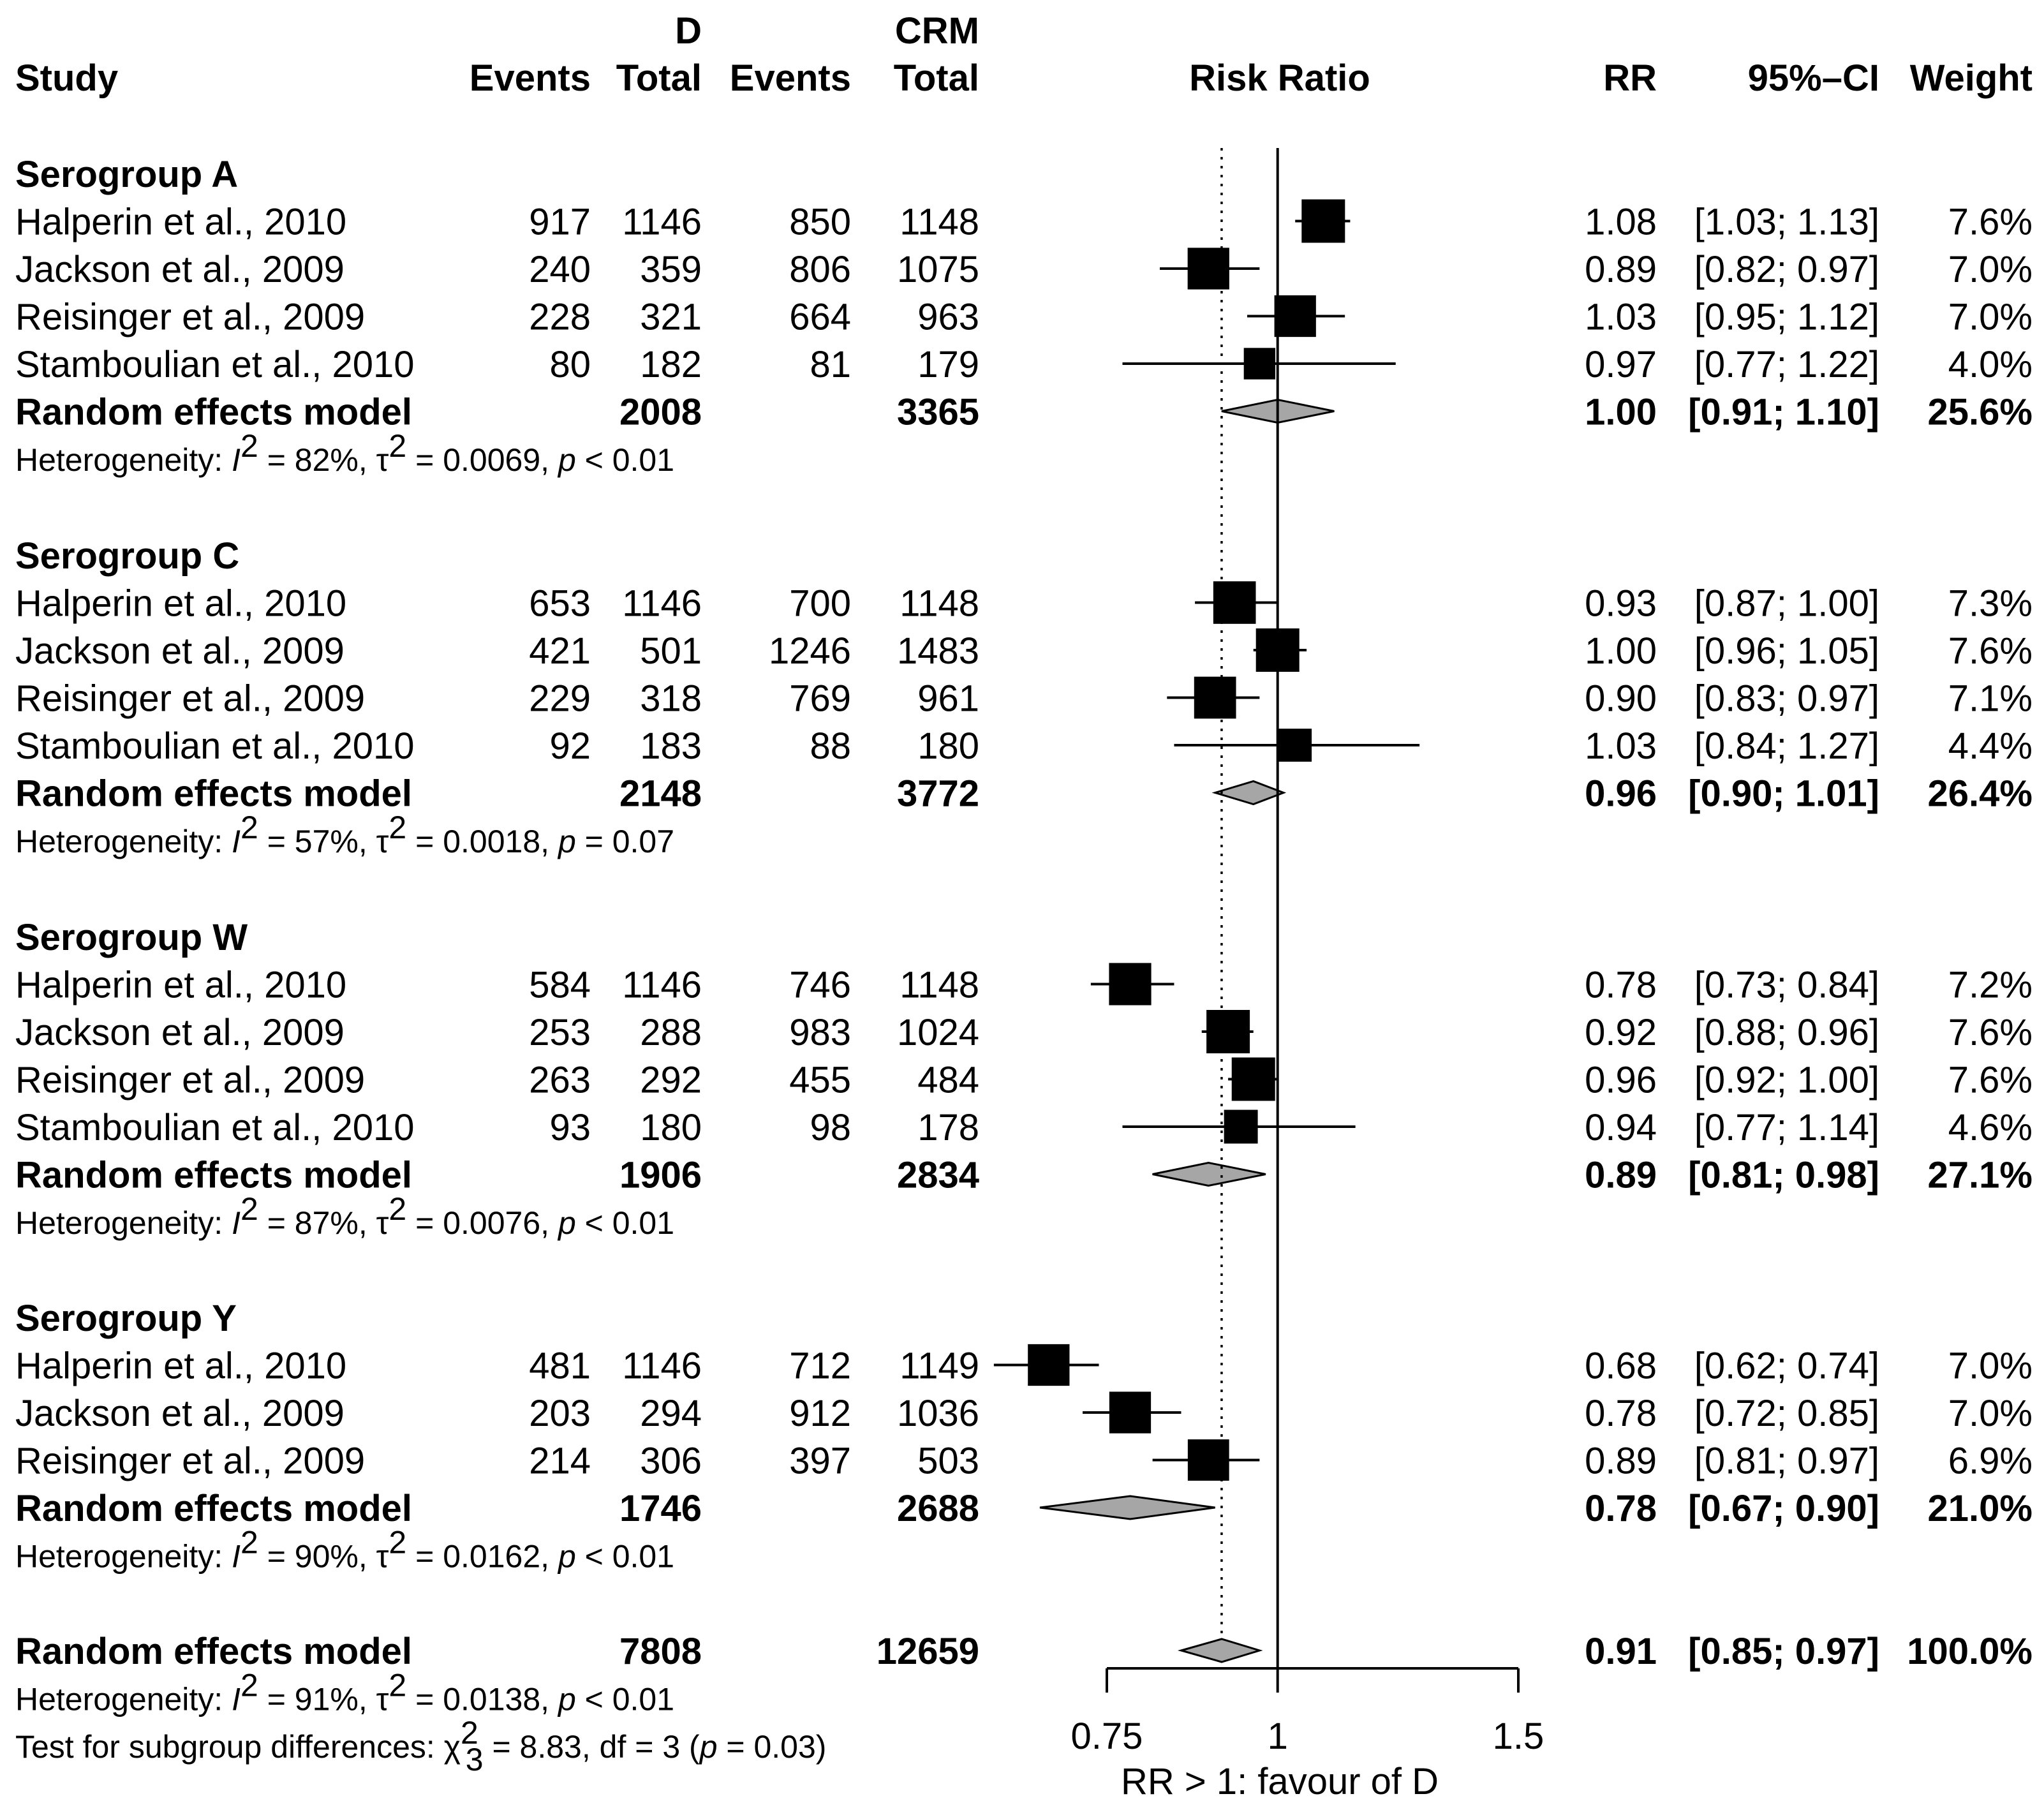 Image resolution: width=2044 pixels, height=1817 pixels. Describe the element at coordinates (938, 1509) in the screenshot. I see `model-total-crm-3: 2688` at that location.